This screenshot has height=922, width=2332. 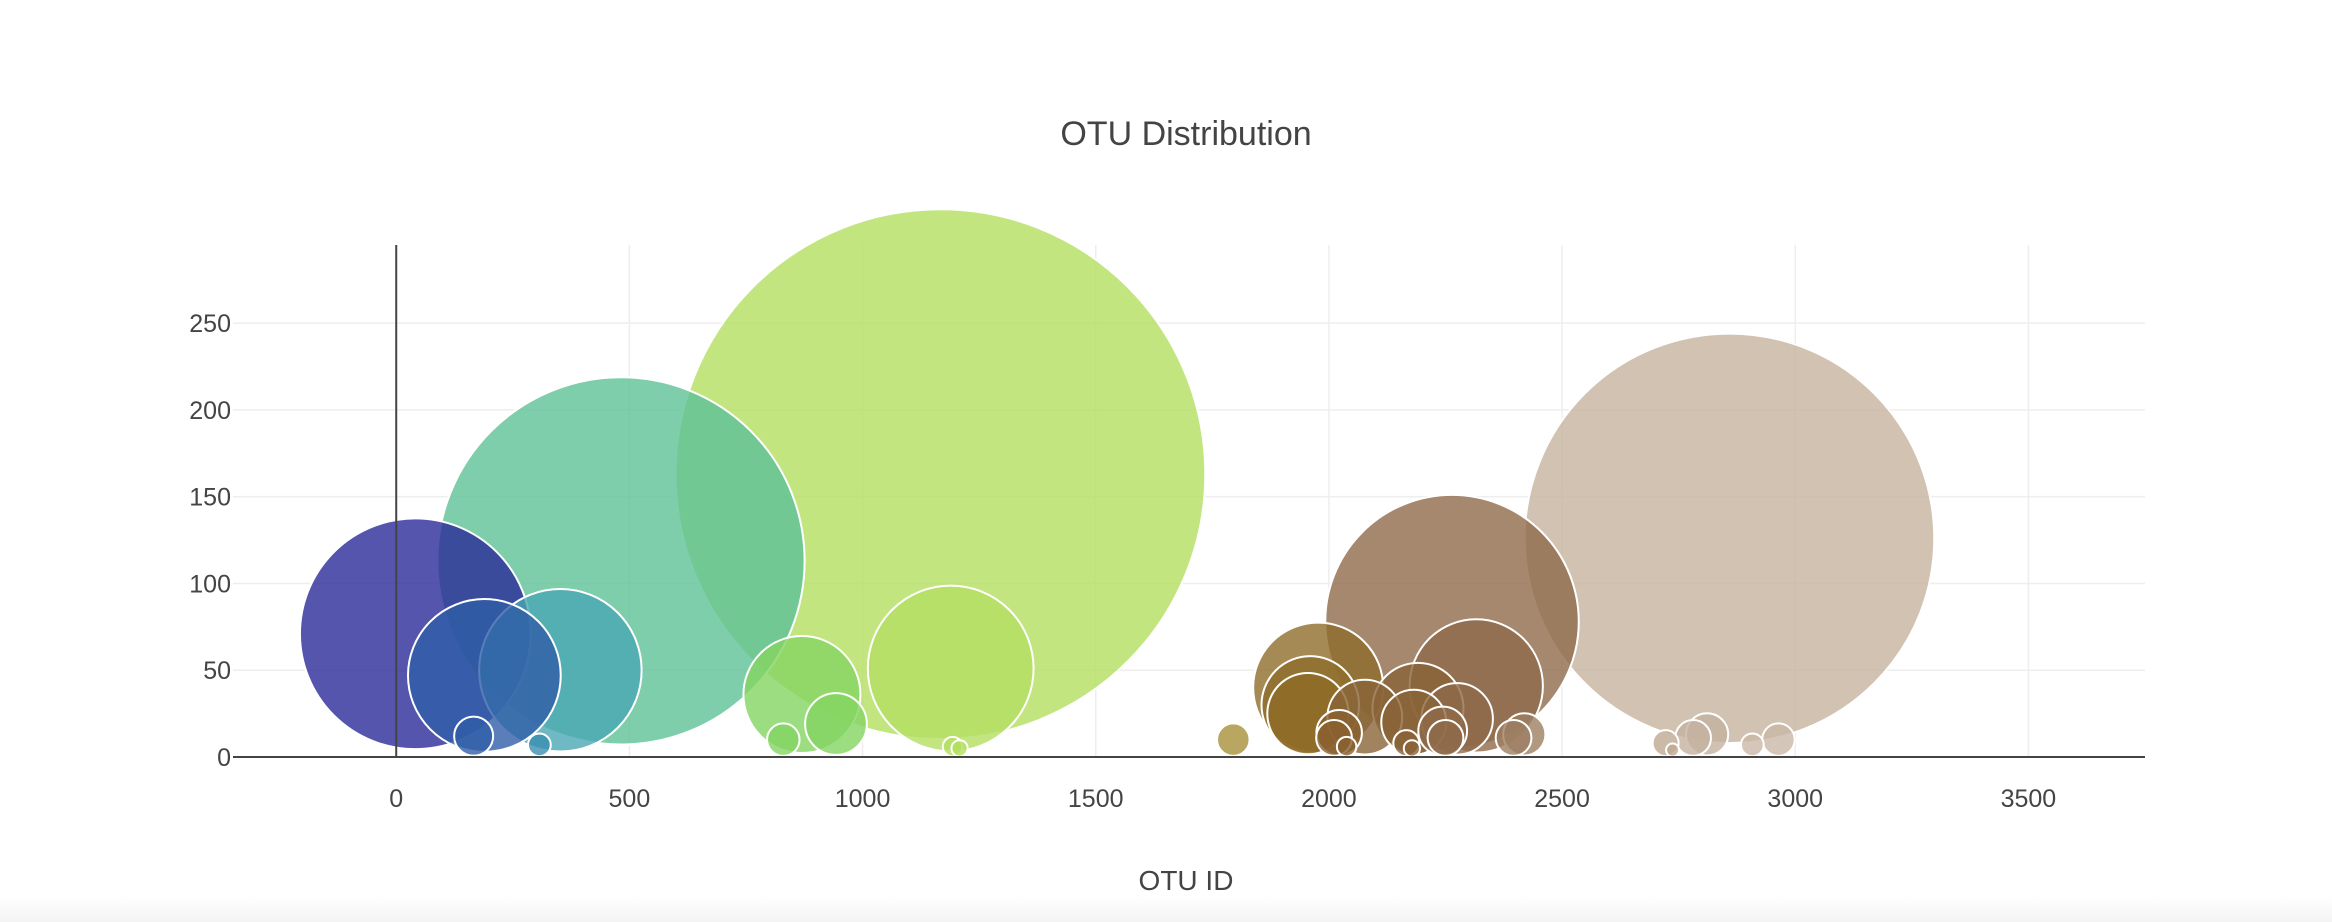 I want to click on y-tick-label: 50, so click(x=217, y=671).